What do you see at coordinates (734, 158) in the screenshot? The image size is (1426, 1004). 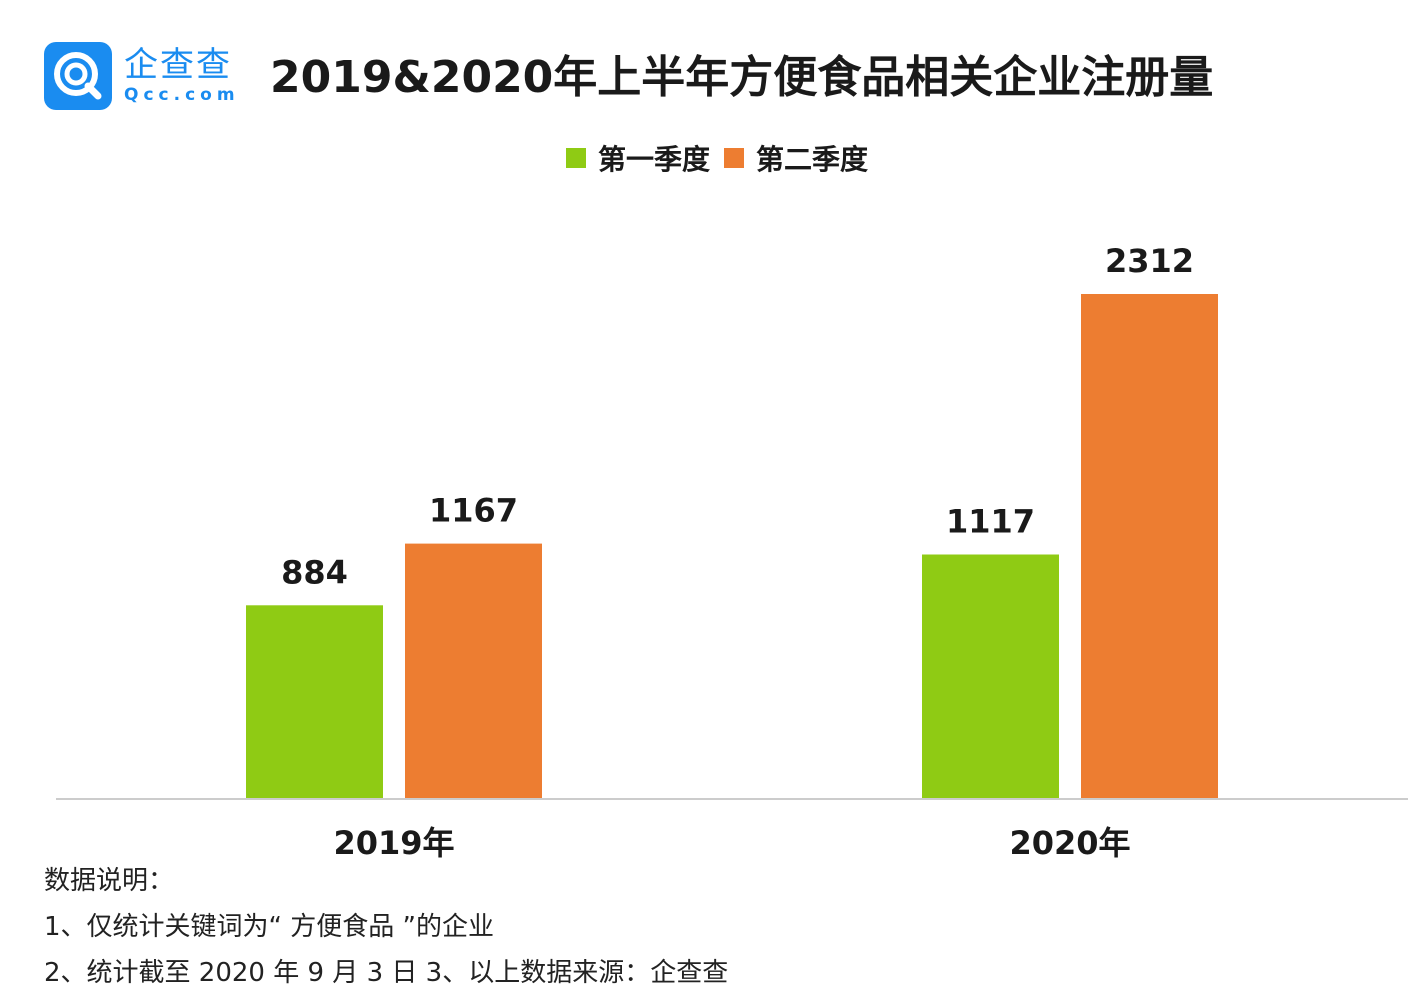 I see `legend-swatch-q2` at bounding box center [734, 158].